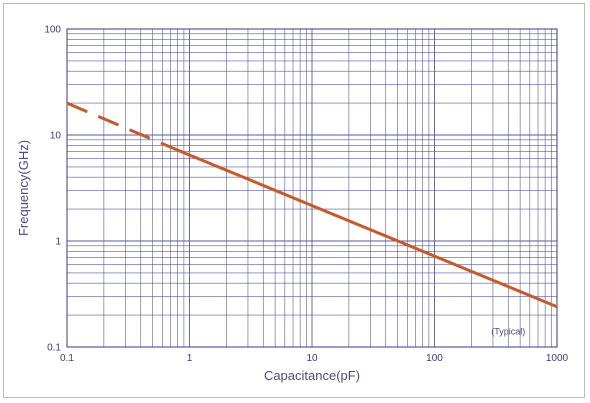 The height and width of the screenshot is (403, 590). I want to click on y-tick-label: 100, so click(52, 30).